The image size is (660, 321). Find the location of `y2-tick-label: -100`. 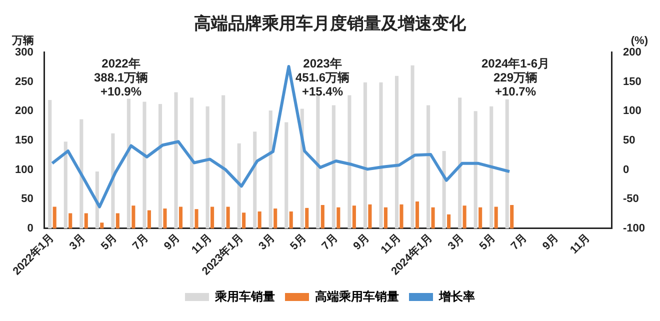

y2-tick-label: -100 is located at coordinates (634, 228).